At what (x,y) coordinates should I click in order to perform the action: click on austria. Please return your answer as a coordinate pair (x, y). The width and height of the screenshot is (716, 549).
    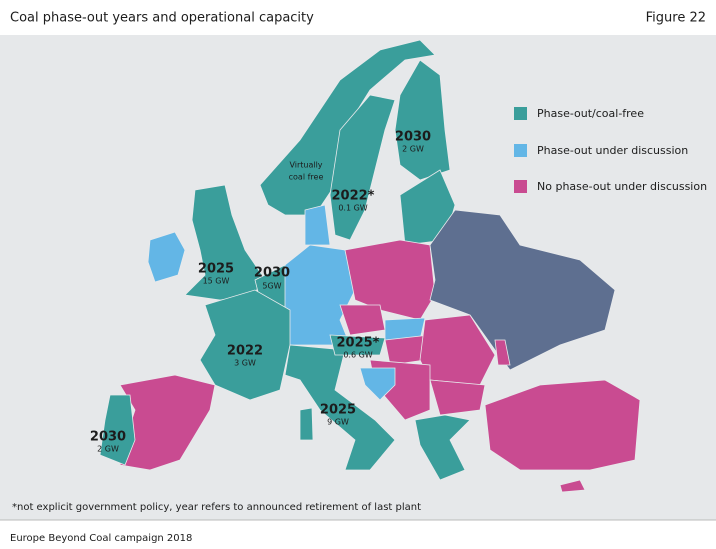
    Looking at the image, I should click on (357, 345).